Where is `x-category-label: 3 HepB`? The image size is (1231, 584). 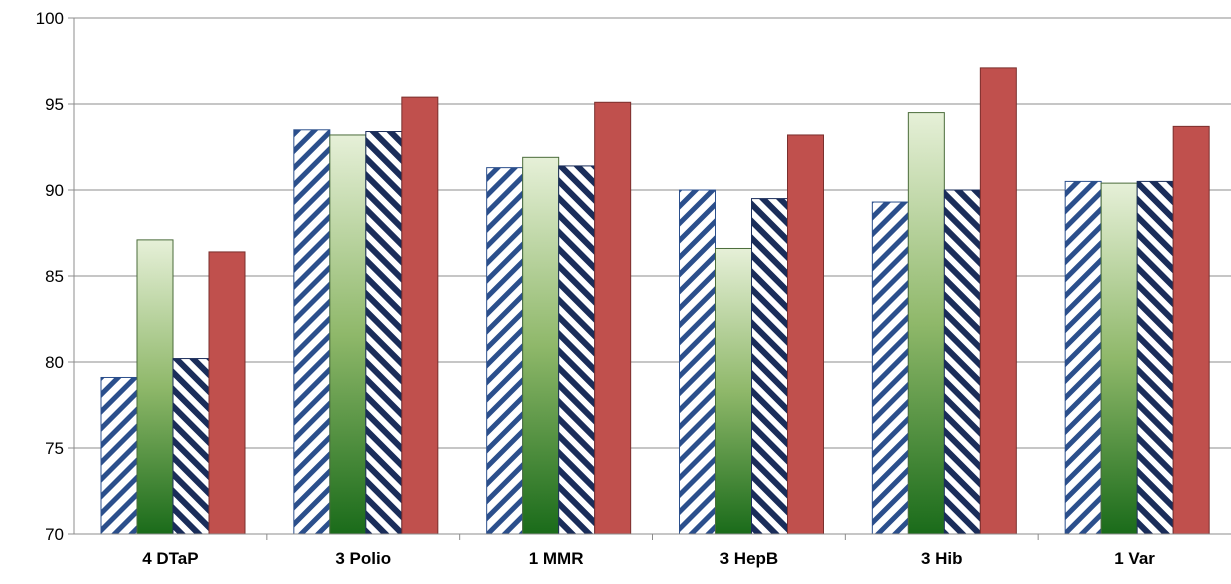
x-category-label: 3 HepB is located at coordinates (749, 558).